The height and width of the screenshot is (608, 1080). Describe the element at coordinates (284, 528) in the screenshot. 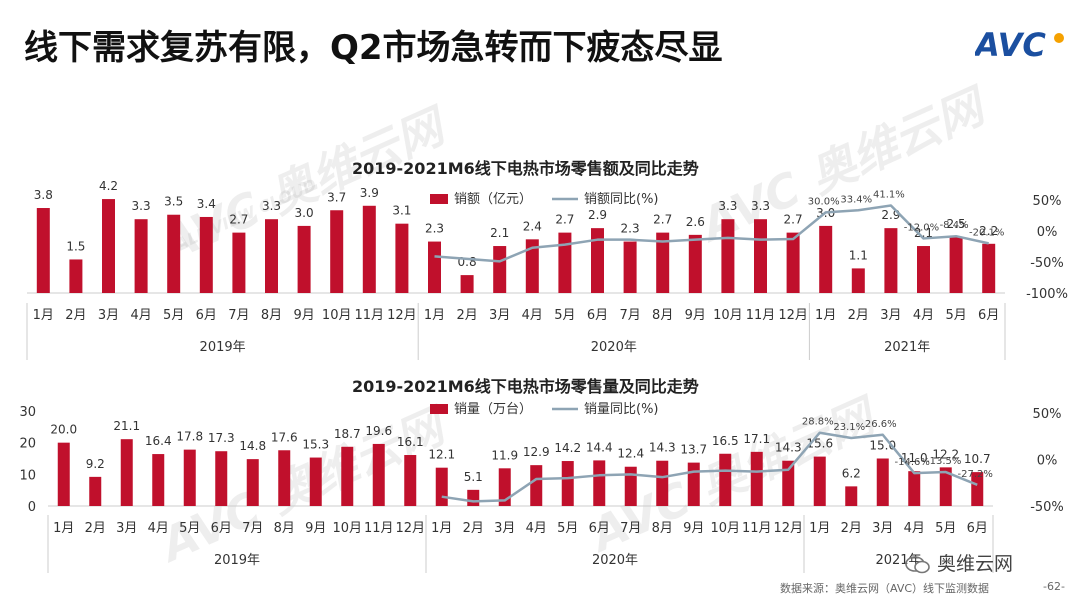

I see `x-tick-label: 8月` at that location.